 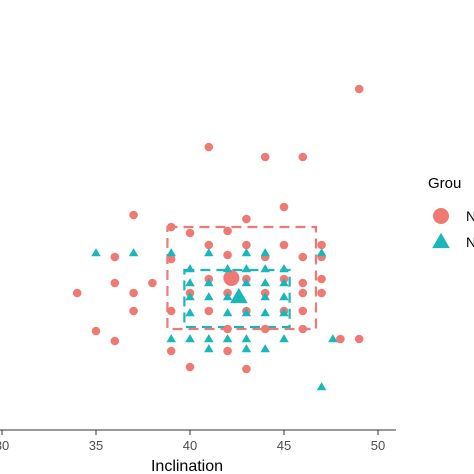 What do you see at coordinates (284, 445) in the screenshot?
I see `x-tick-label: 45` at bounding box center [284, 445].